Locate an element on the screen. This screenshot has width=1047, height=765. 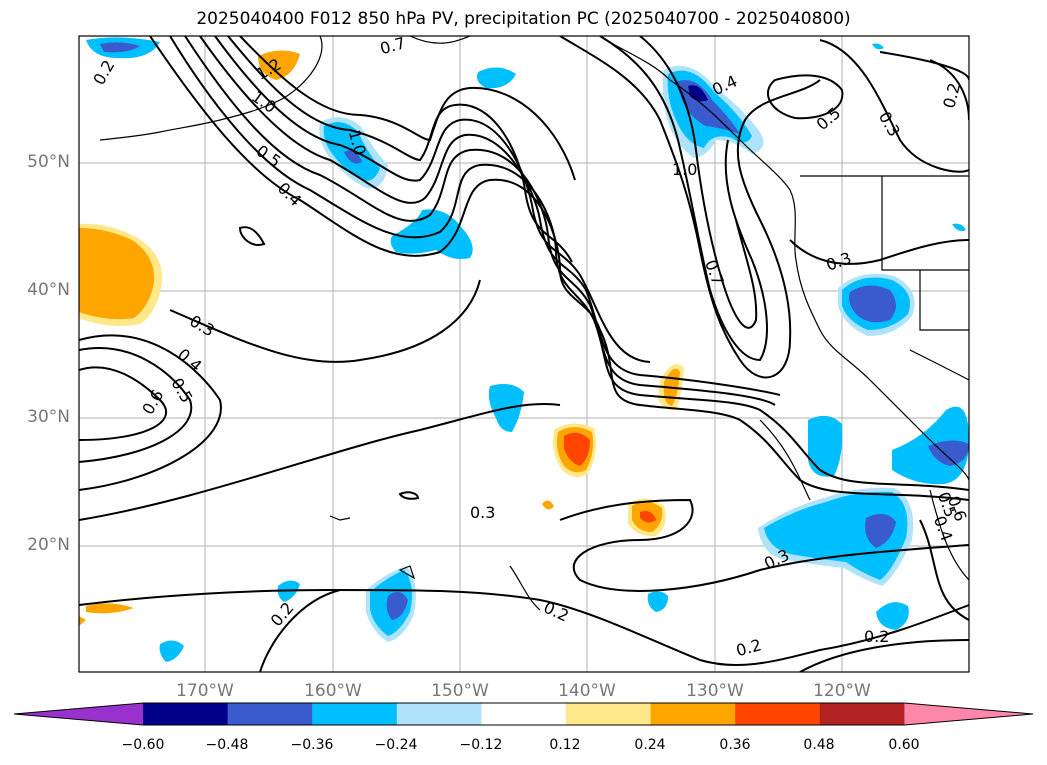
colorbar-tick-label: 0.60 is located at coordinates (904, 745).